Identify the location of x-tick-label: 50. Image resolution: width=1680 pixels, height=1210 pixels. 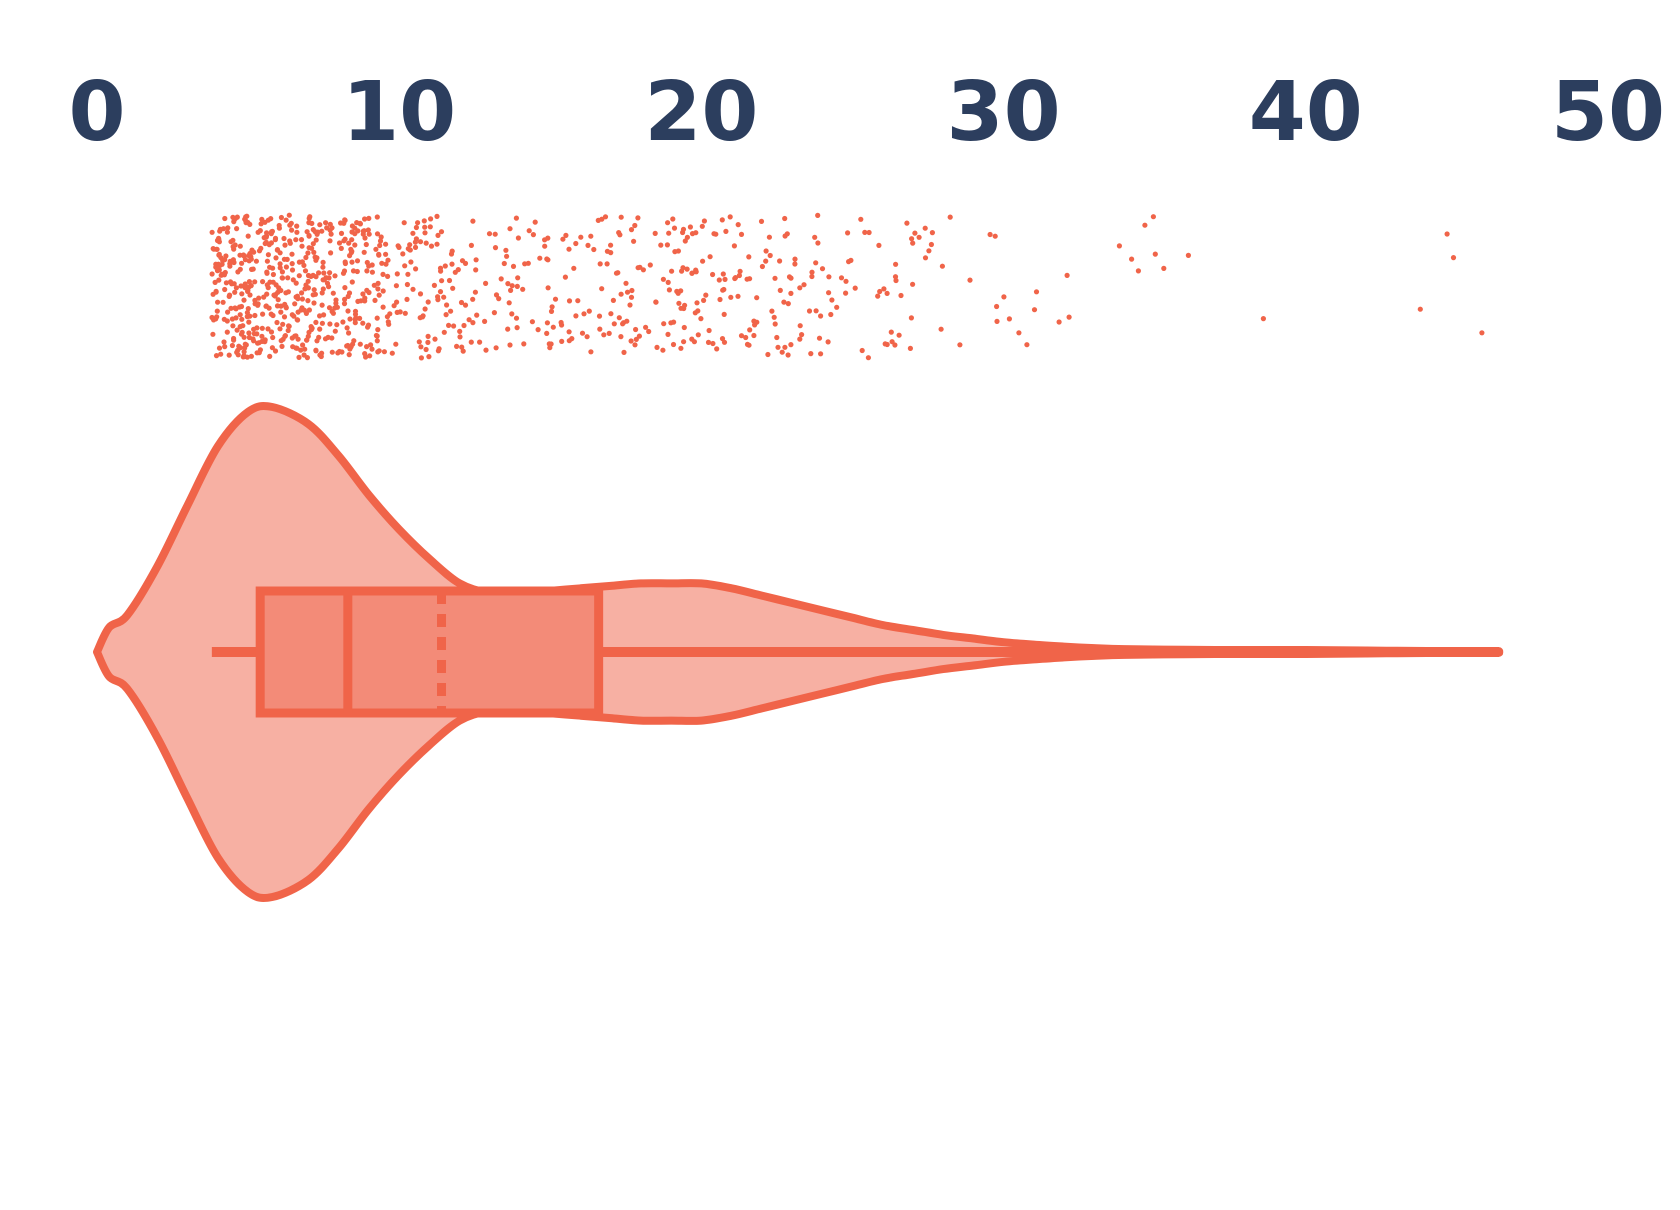
(1608, 112).